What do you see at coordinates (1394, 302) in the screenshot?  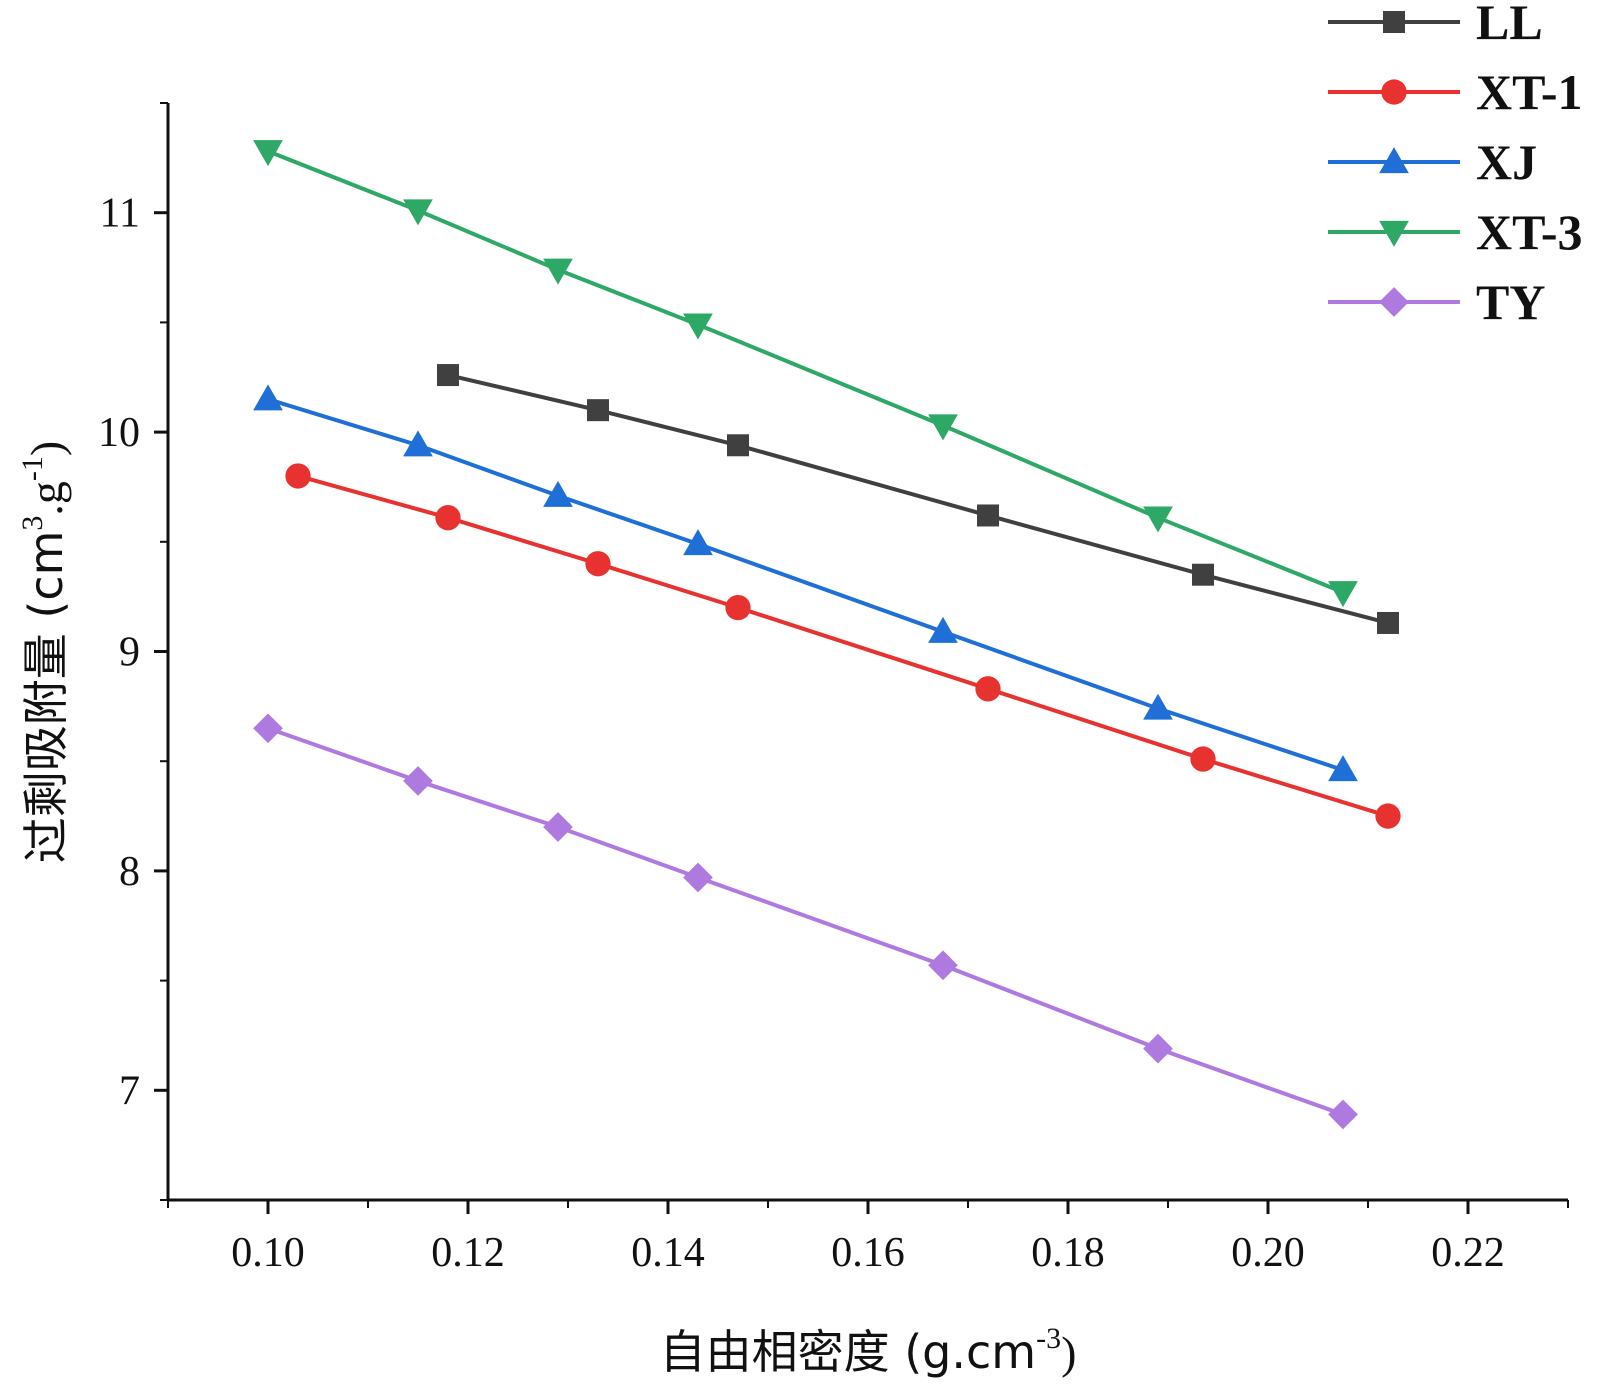 I see `legend-marker-ty` at bounding box center [1394, 302].